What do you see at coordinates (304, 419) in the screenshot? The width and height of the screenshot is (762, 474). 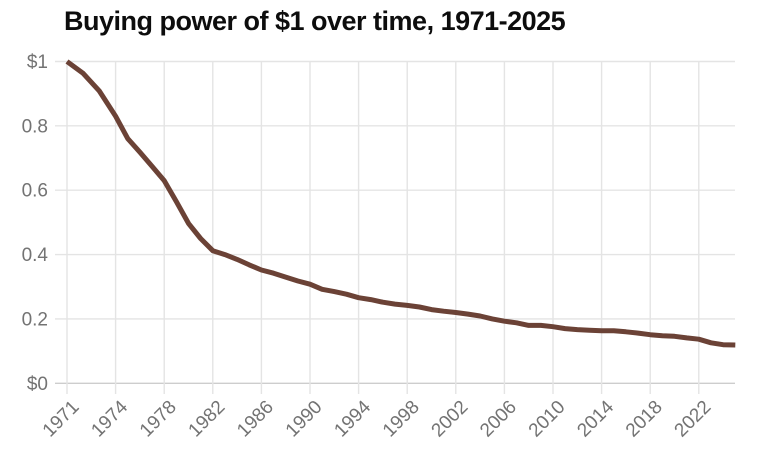 I see `x-tick-label: 1990` at bounding box center [304, 419].